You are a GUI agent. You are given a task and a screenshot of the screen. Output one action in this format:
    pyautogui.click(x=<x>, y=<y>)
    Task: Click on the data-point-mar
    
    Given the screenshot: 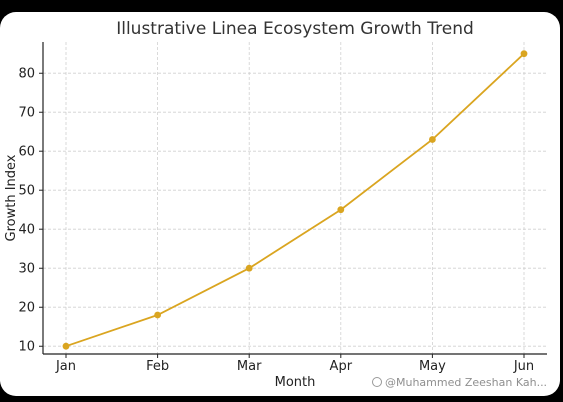 What is the action you would take?
    pyautogui.click(x=249, y=268)
    